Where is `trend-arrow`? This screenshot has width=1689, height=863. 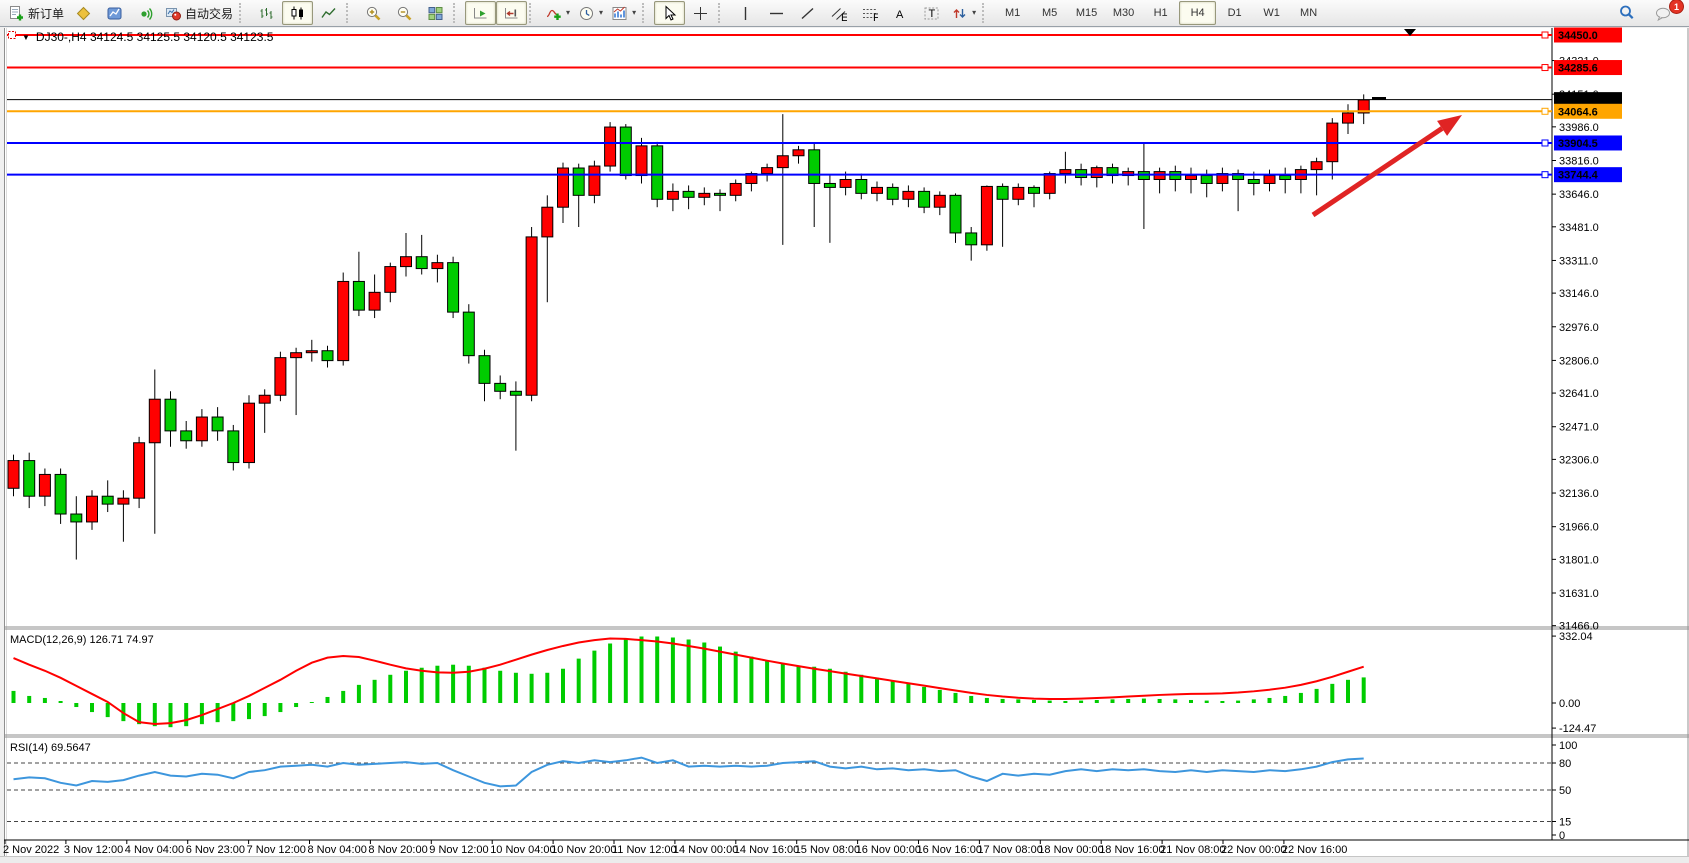 trend-arrow is located at coordinates (1386, 166).